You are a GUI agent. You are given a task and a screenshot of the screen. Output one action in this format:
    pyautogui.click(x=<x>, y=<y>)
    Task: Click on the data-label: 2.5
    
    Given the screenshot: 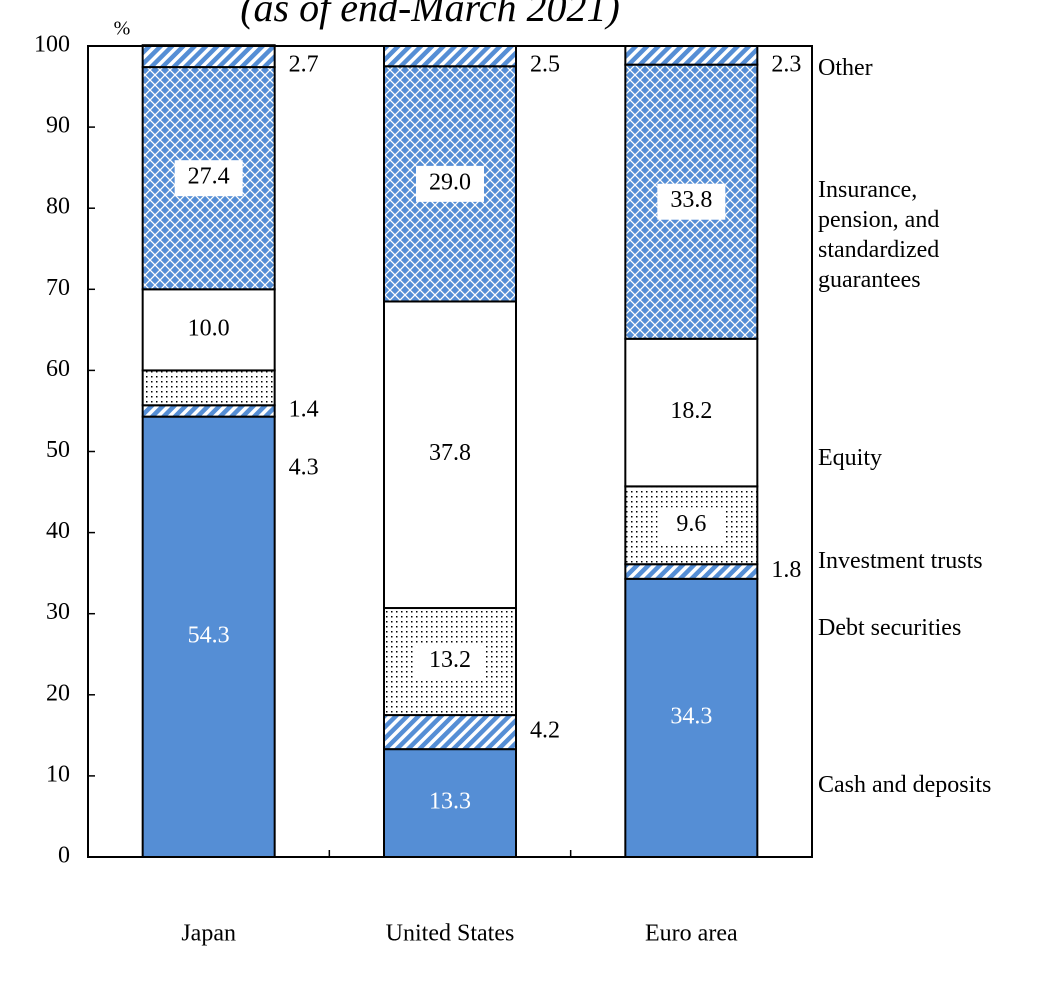 What is the action you would take?
    pyautogui.click(x=545, y=65)
    